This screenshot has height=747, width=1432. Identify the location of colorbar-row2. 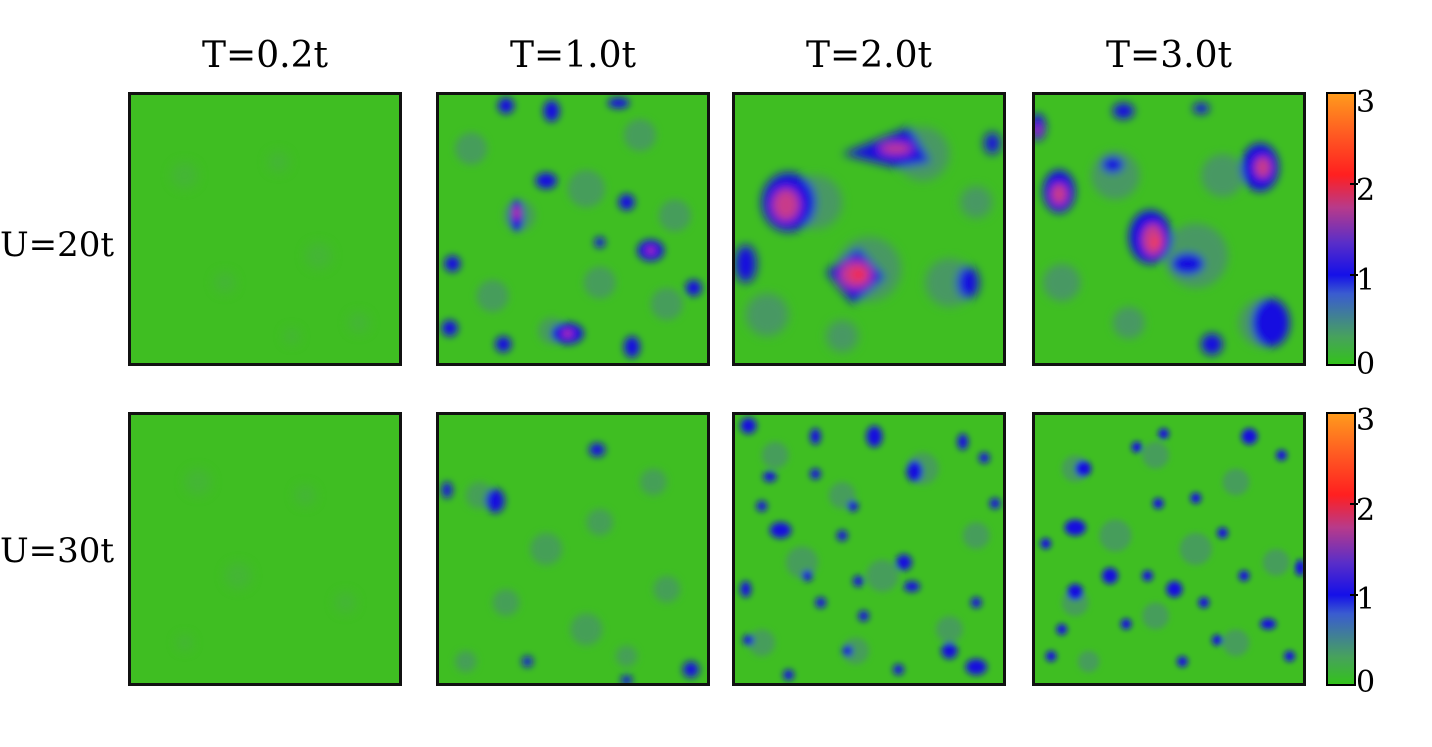
(1341, 549).